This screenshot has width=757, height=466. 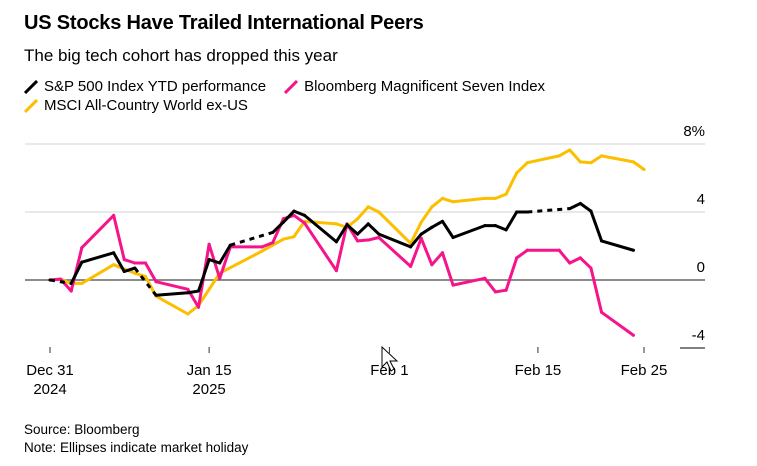 What do you see at coordinates (155, 86) in the screenshot?
I see `legend-label: S&P 500 Index YTD performance` at bounding box center [155, 86].